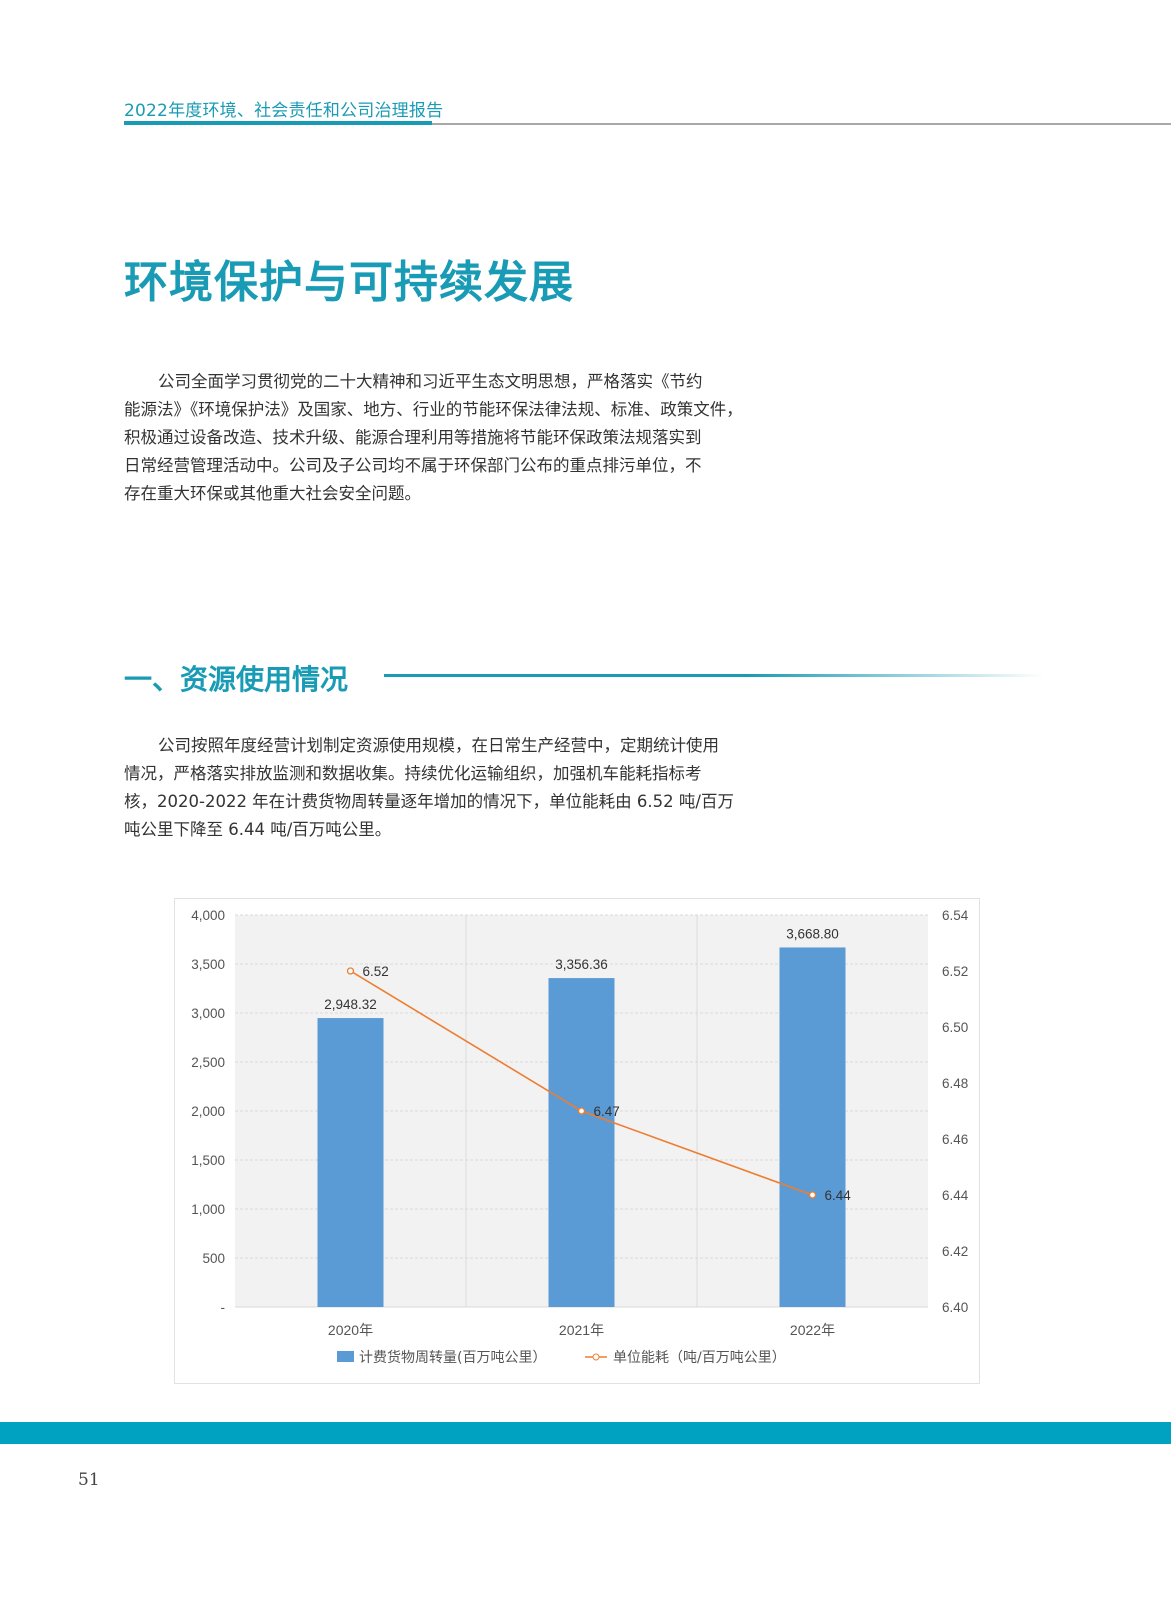 This screenshot has height=1600, width=1171. I want to click on bar-data-label: 3,356.36, so click(581, 964).